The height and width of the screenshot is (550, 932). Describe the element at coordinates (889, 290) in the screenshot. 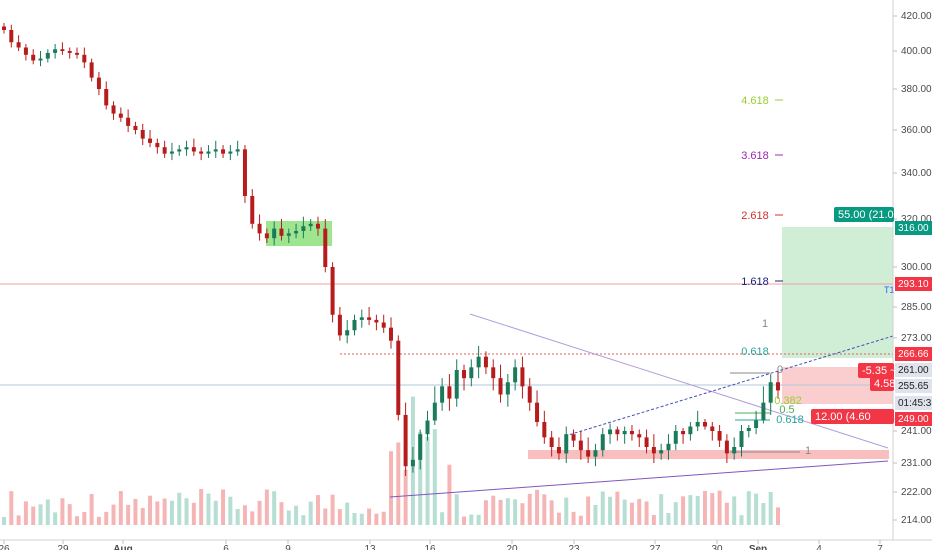

I see `target-label: T1` at that location.